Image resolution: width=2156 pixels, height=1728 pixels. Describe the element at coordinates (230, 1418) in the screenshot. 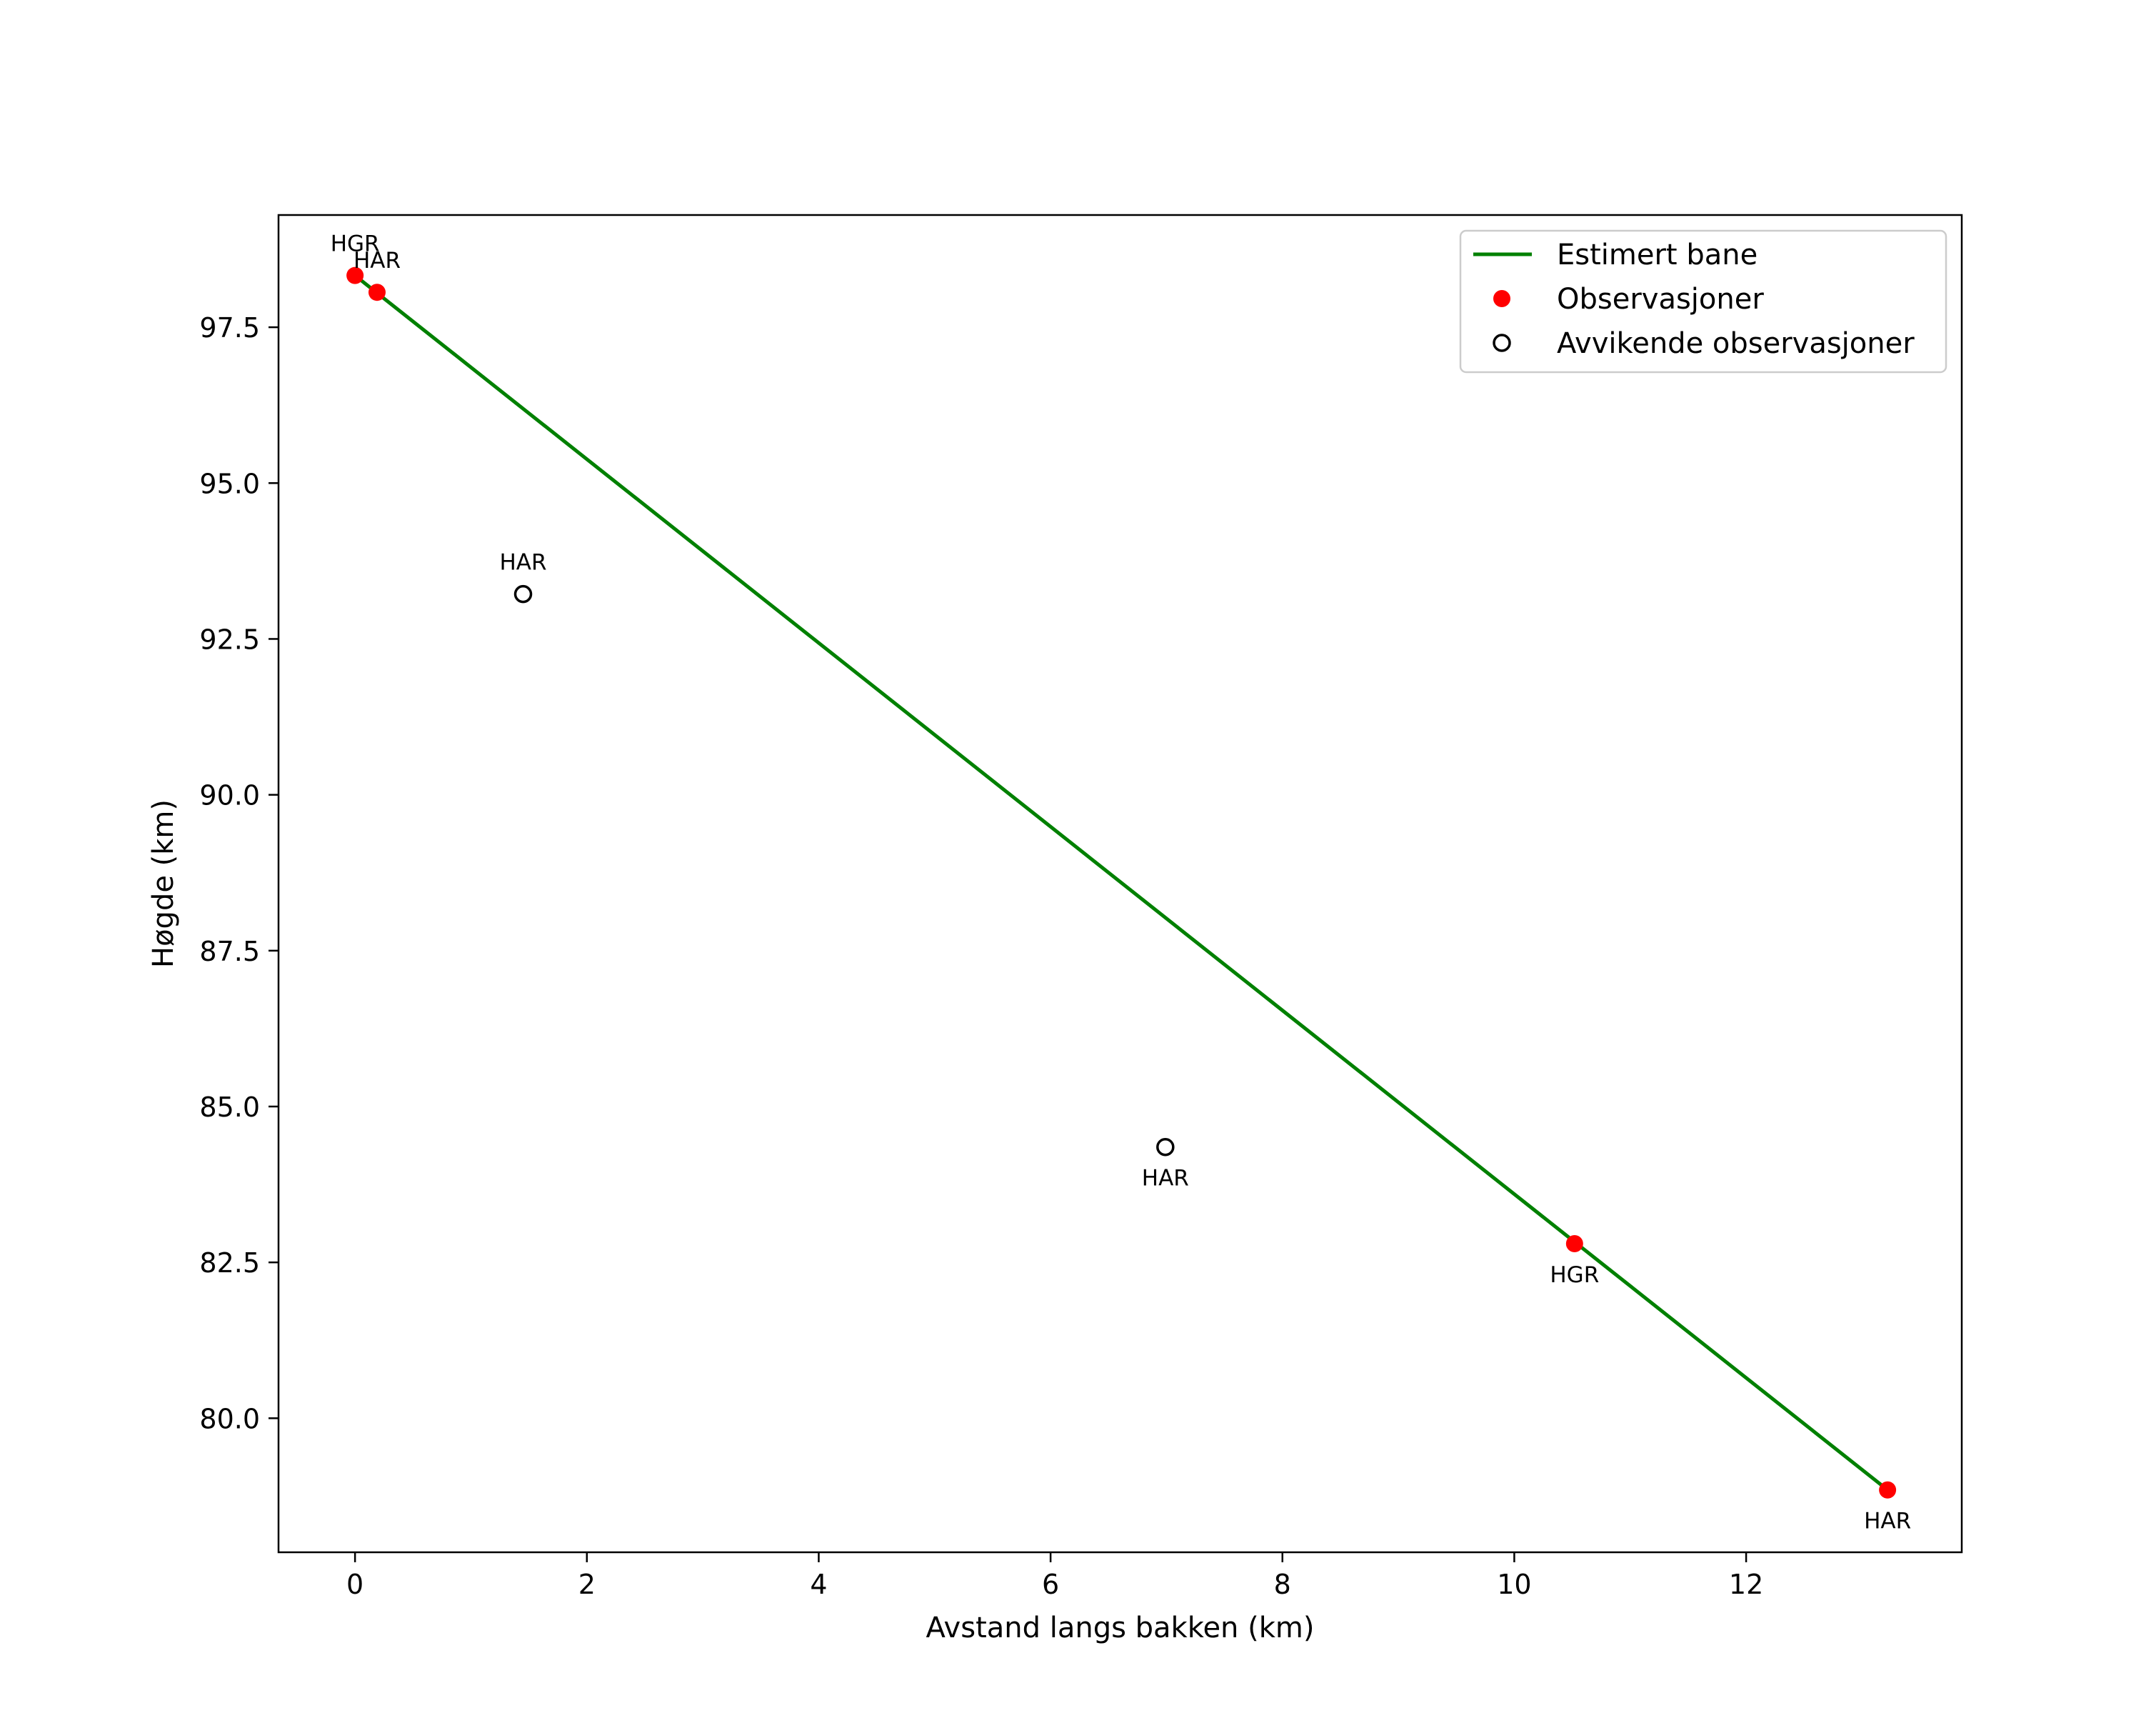

I see `y-tick-label: 80.0` at that location.